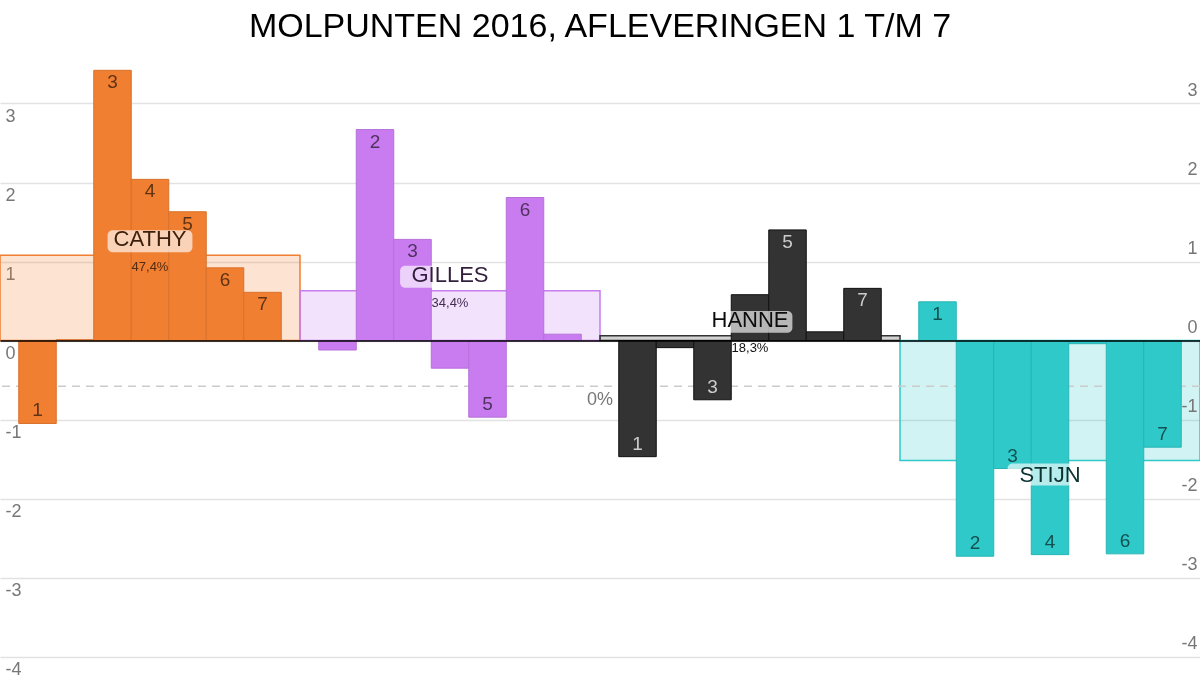  What do you see at coordinates (150, 267) in the screenshot?
I see `annotation: 47,4%` at bounding box center [150, 267].